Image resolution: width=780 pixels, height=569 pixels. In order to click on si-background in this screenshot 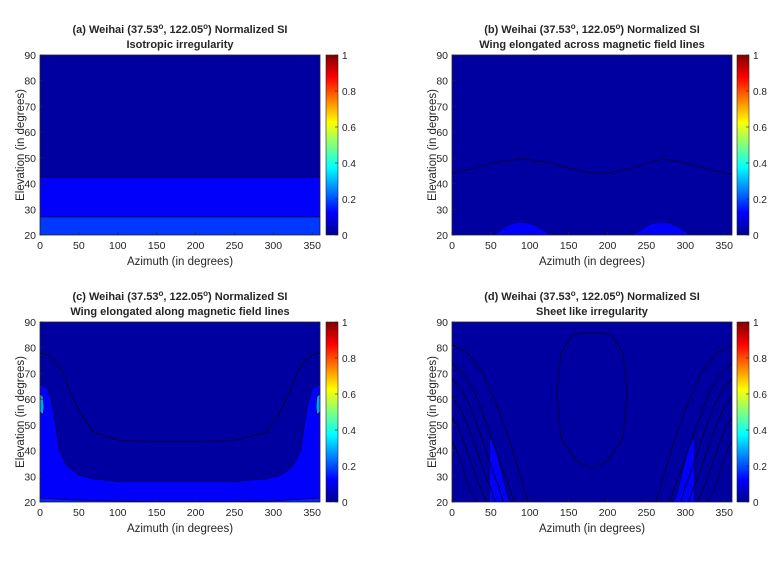, I will do `click(592, 145)`.